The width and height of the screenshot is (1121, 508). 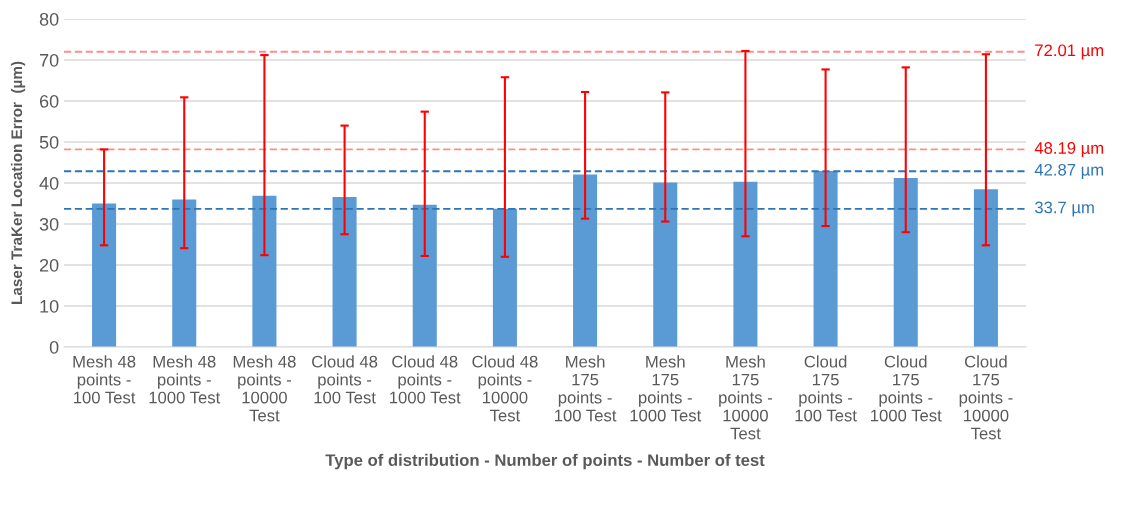 What do you see at coordinates (49, 183) in the screenshot?
I see `y-tick-label: 40` at bounding box center [49, 183].